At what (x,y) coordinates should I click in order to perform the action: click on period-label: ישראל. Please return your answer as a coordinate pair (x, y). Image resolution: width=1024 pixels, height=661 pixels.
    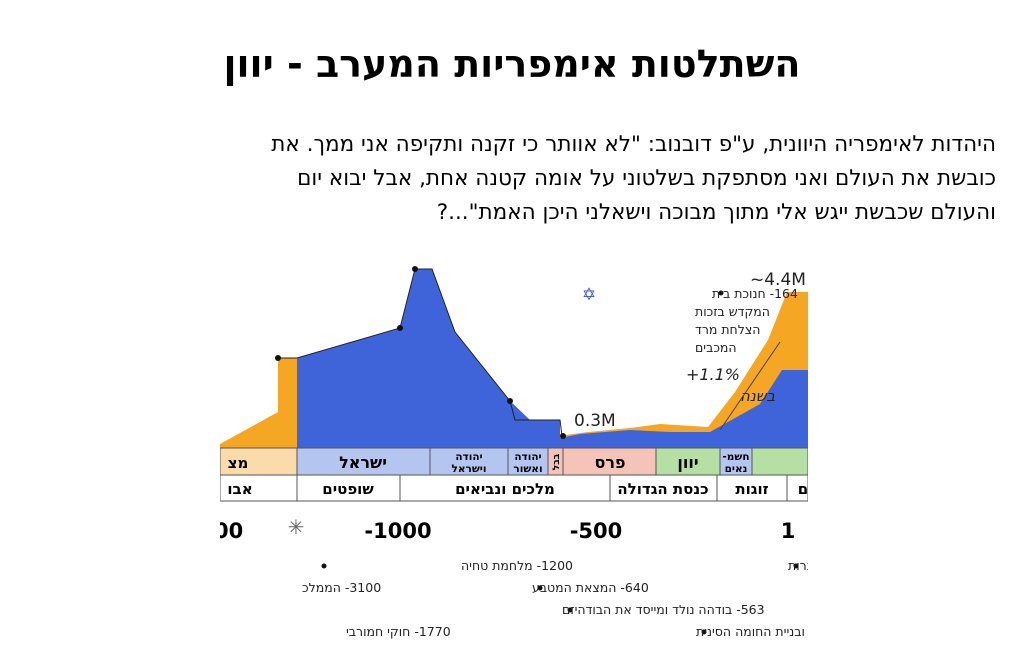
    Looking at the image, I should click on (363, 462).